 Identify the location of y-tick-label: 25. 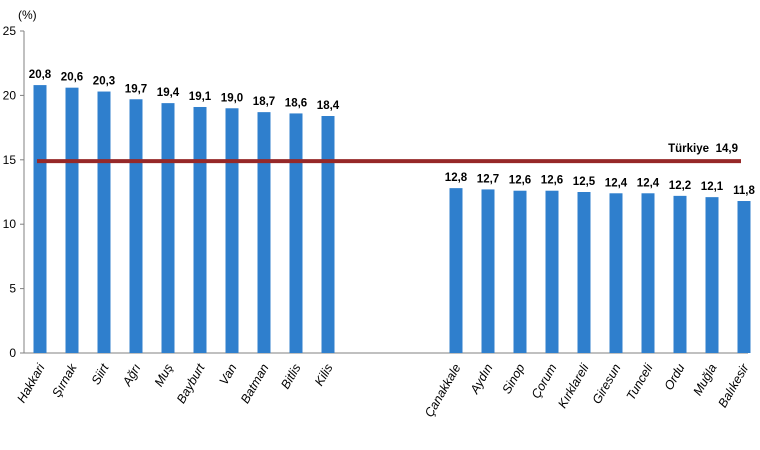
(10, 31).